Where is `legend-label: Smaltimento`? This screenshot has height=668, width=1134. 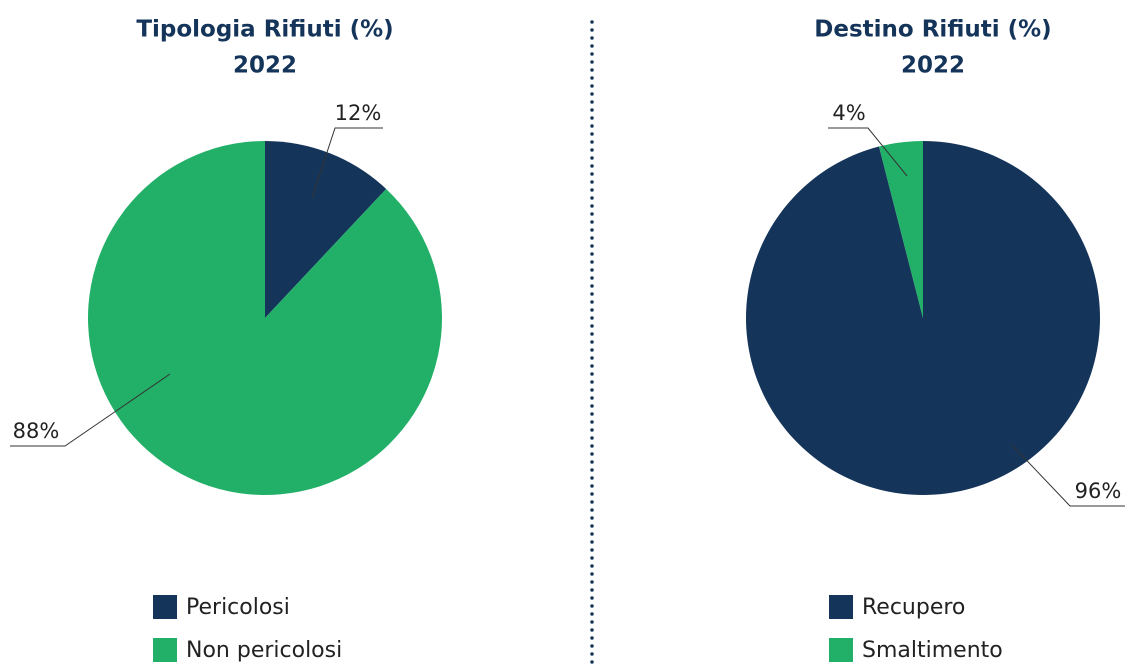 legend-label: Smaltimento is located at coordinates (932, 650).